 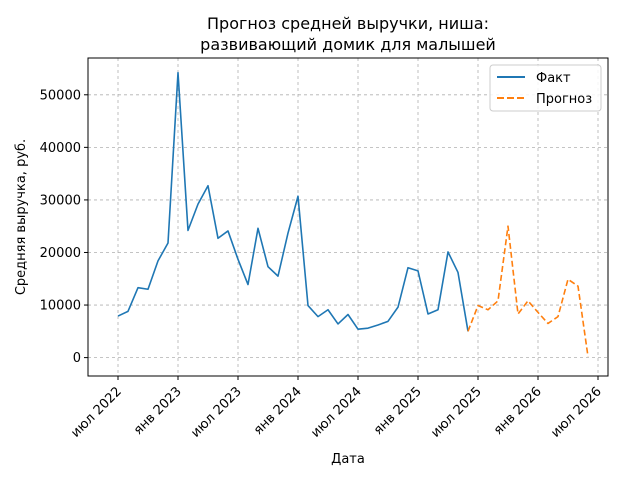 What do you see at coordinates (216, 412) in the screenshot?
I see `x-tick-label: июл 2023` at bounding box center [216, 412].